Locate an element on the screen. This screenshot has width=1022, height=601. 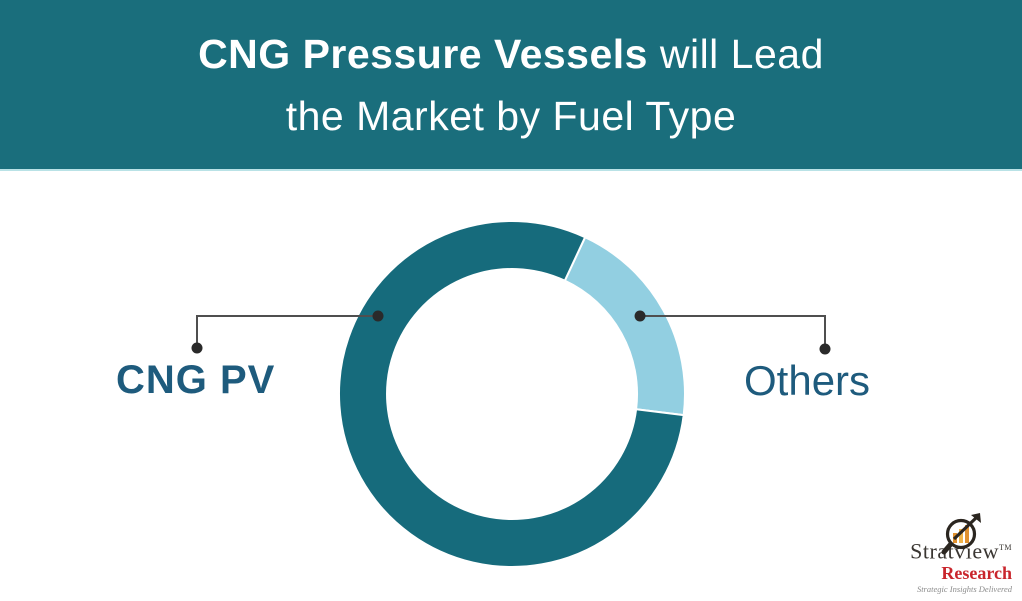
leader-dot-cng-pv-end is located at coordinates (197, 348).